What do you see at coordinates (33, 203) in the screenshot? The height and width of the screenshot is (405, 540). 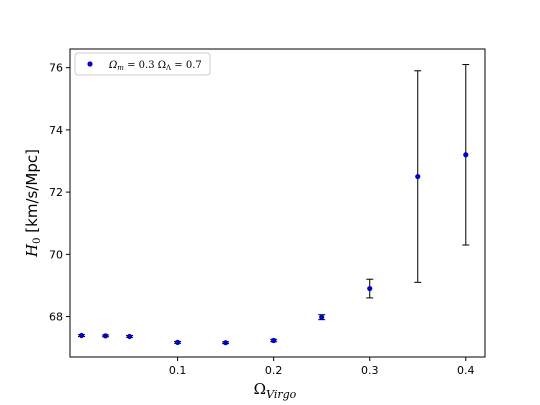 I see `y-axis-label: H0 [km/s/Mpc]` at bounding box center [33, 203].